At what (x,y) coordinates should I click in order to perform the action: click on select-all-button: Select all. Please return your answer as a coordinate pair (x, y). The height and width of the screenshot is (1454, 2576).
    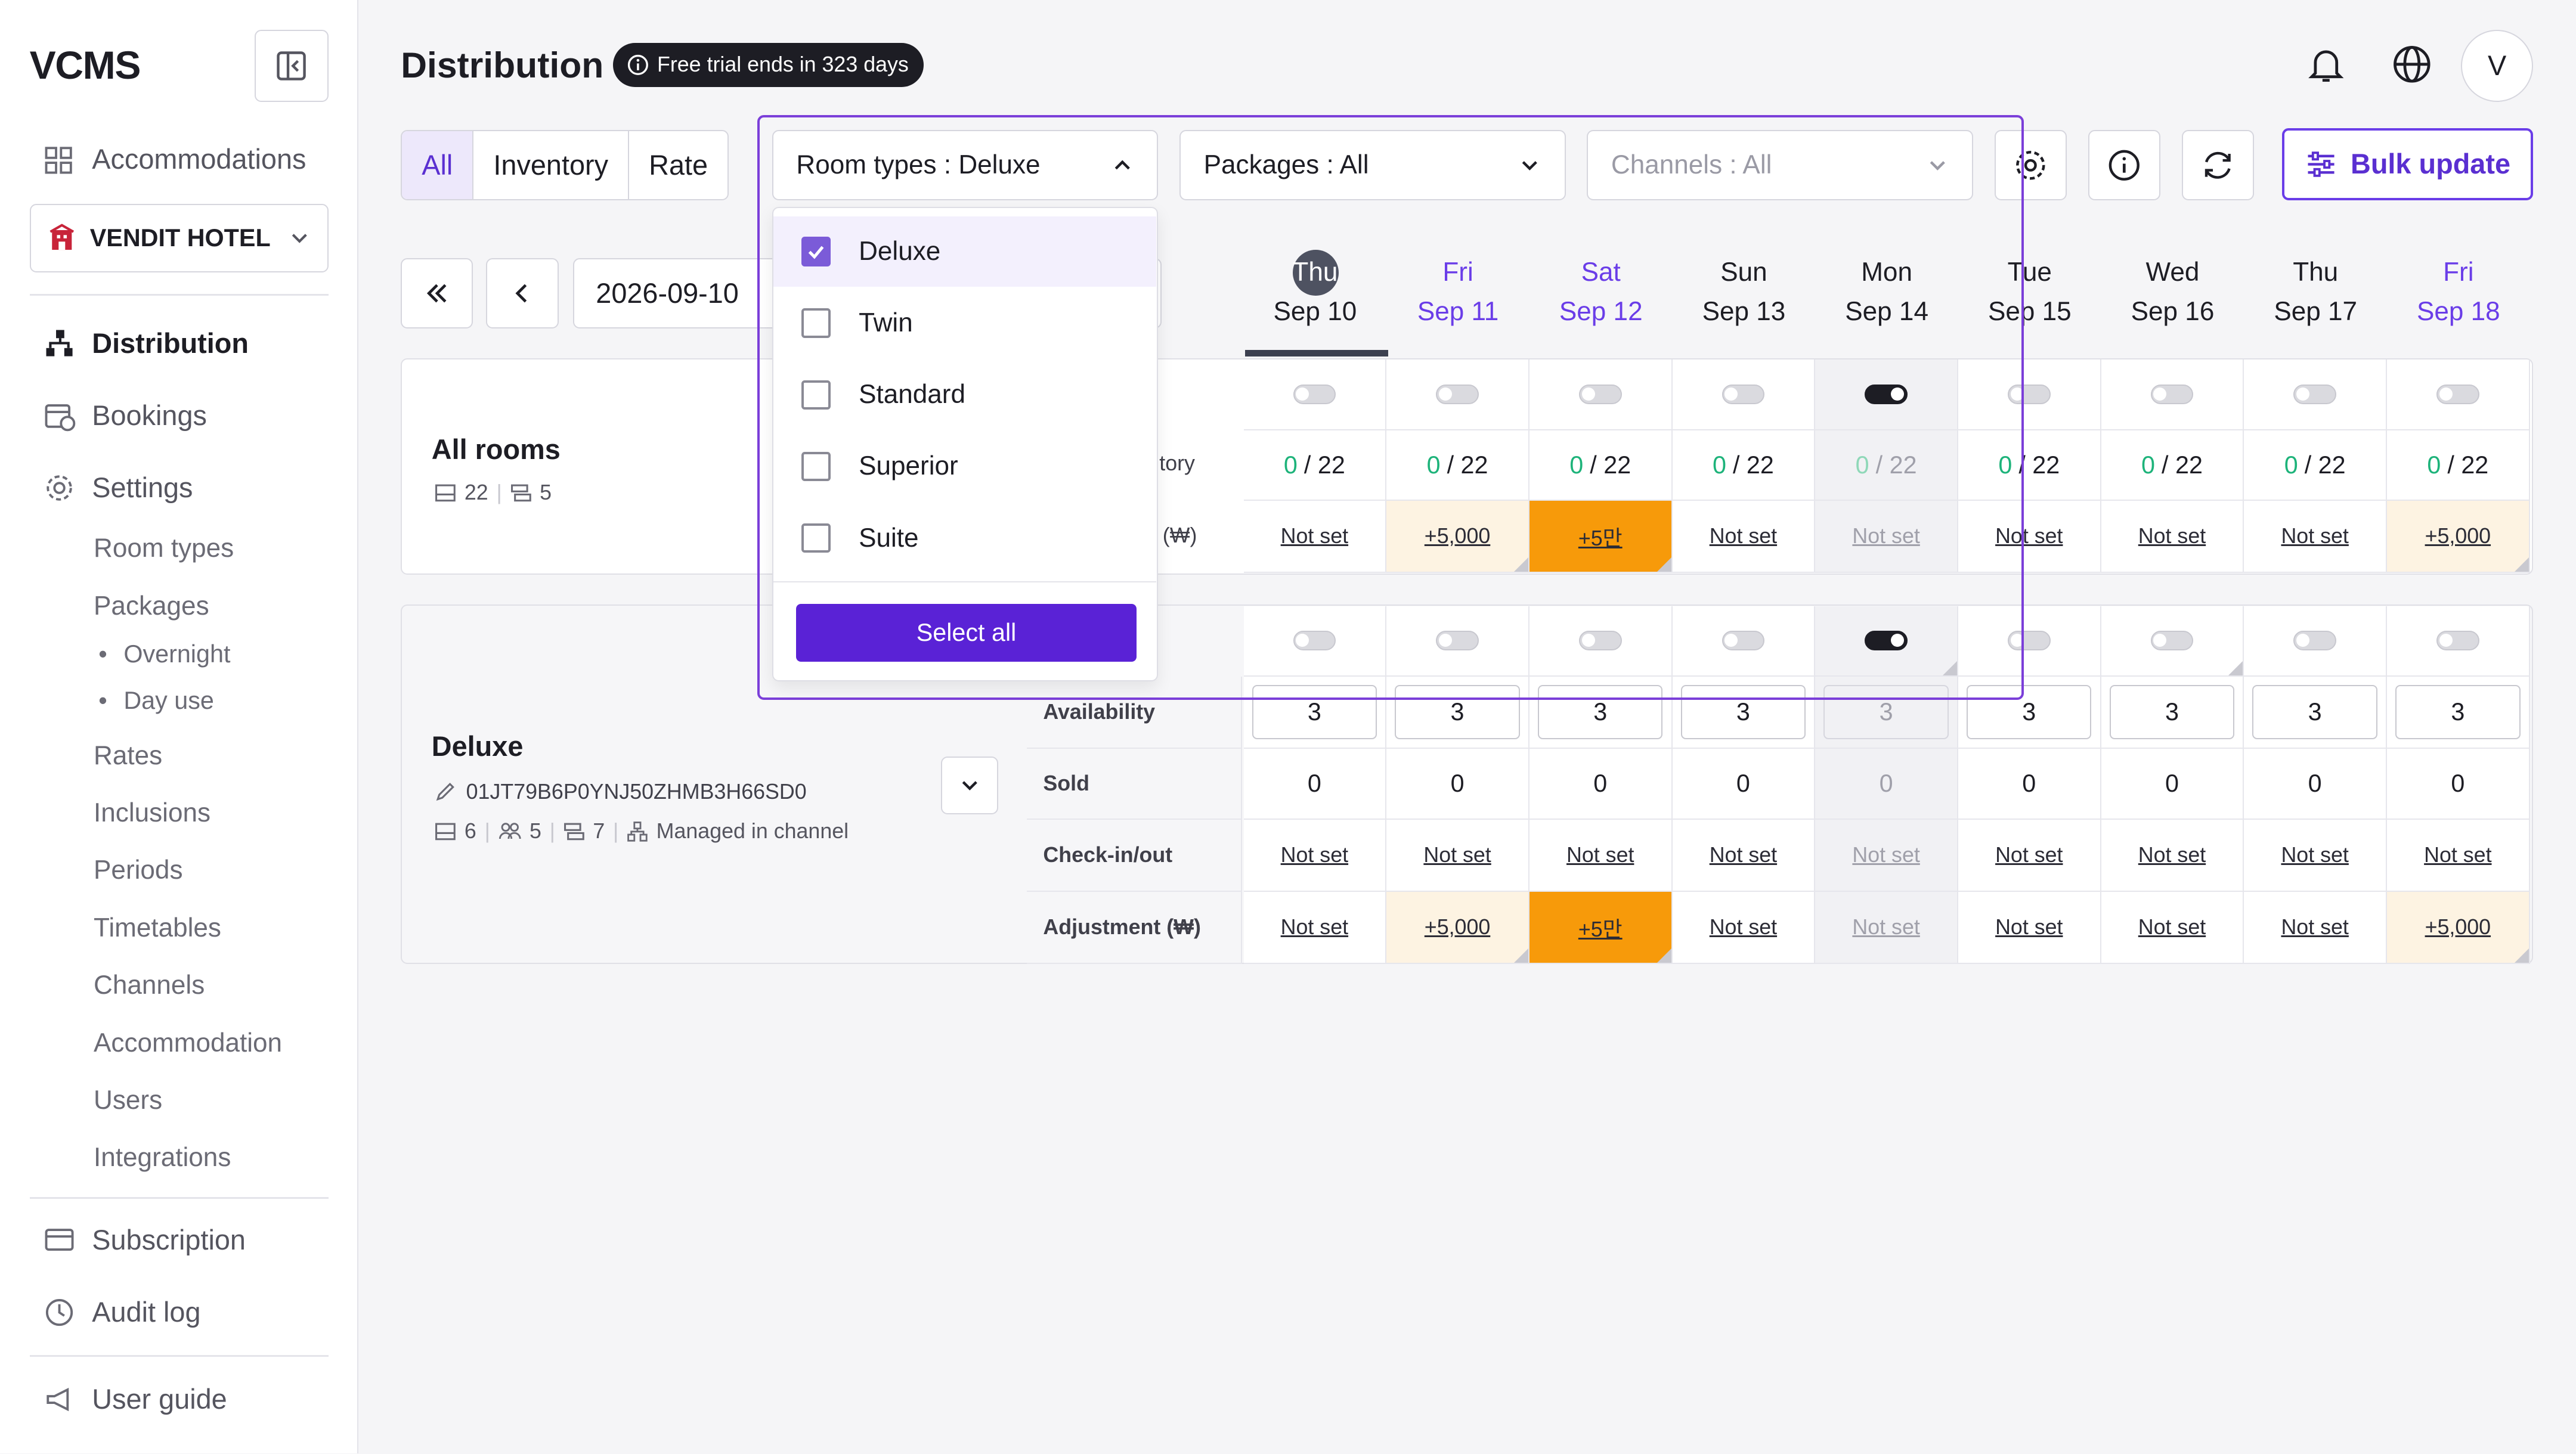
    Looking at the image, I should click on (967, 633).